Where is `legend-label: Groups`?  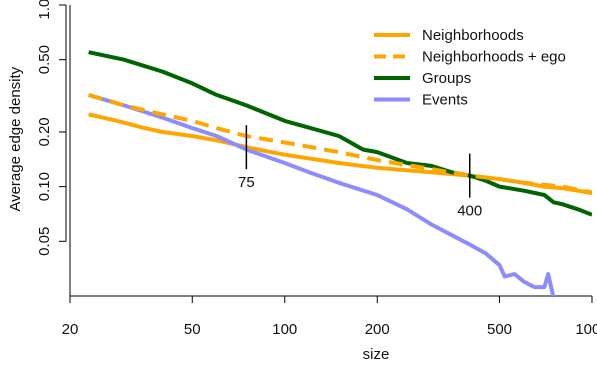 legend-label: Groups is located at coordinates (446, 78).